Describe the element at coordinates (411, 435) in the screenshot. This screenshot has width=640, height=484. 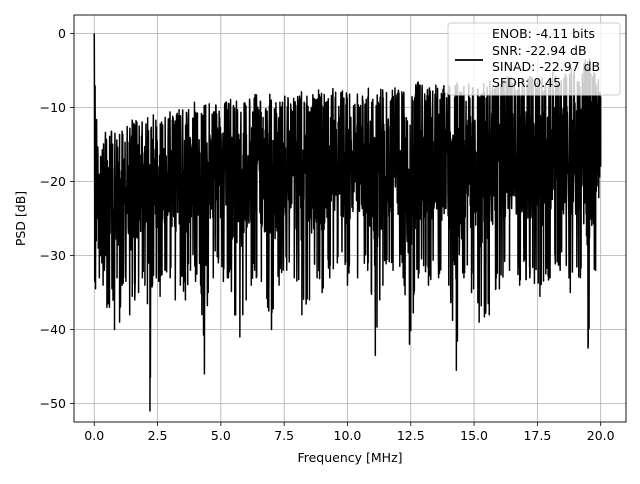
I see `x-tick-label: 12.5` at that location.